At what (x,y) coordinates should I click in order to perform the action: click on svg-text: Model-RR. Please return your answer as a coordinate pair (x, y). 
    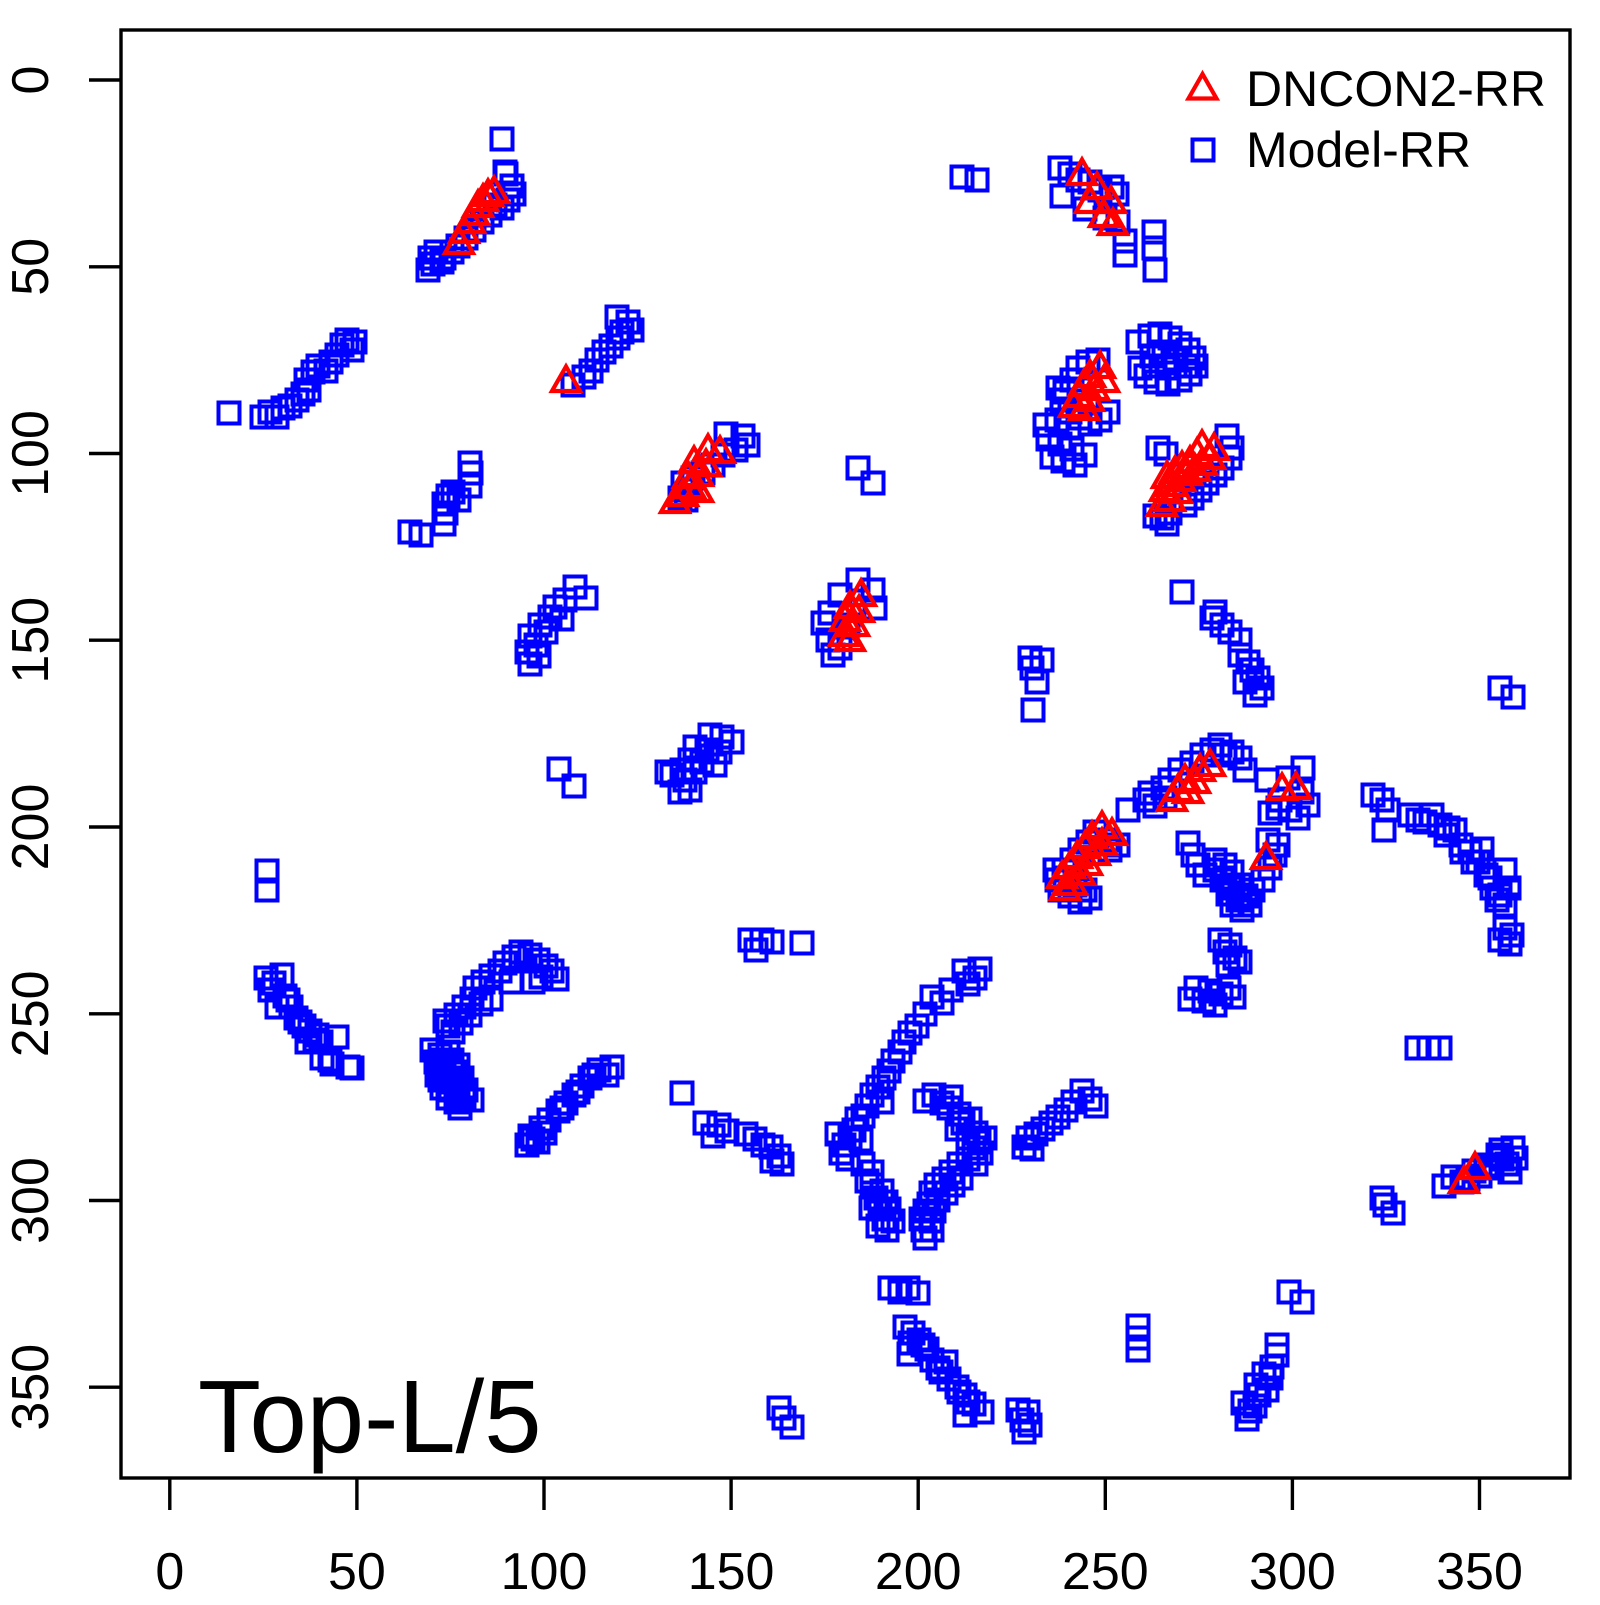
    Looking at the image, I should click on (1358, 150).